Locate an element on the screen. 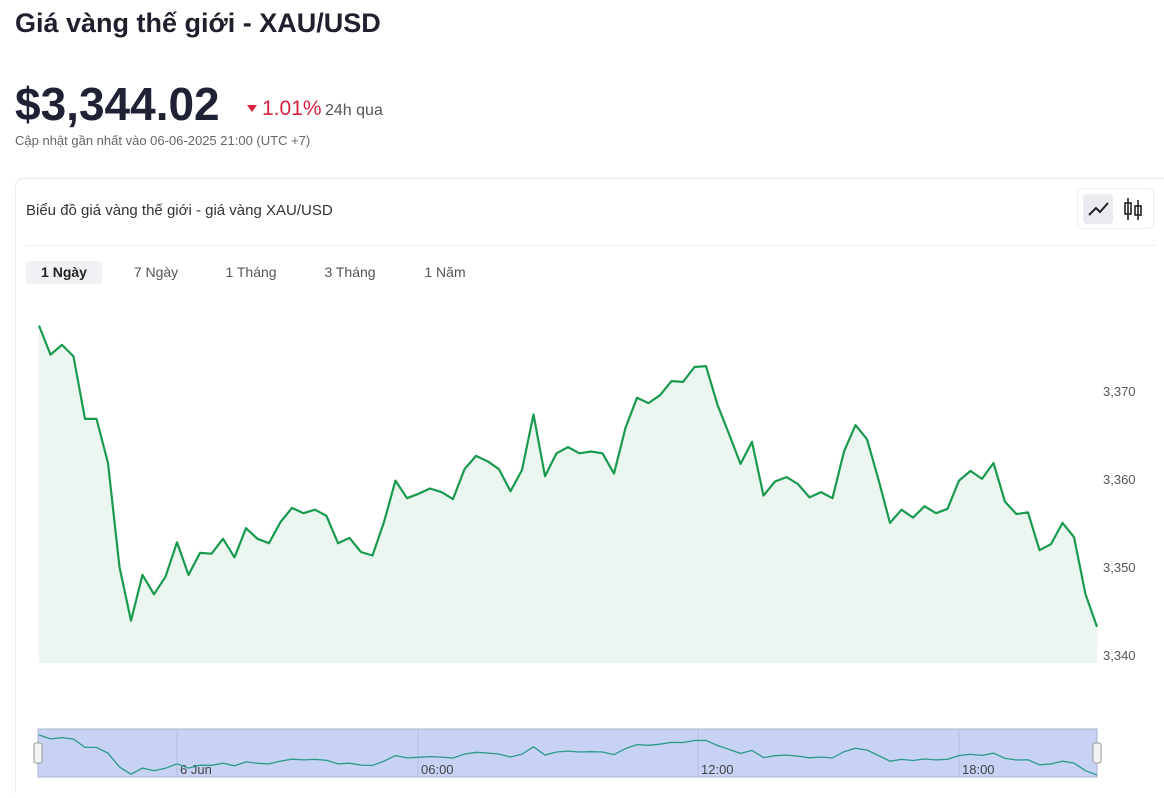 The height and width of the screenshot is (798, 1164). y-tick-label: 3,350 is located at coordinates (1119, 567).